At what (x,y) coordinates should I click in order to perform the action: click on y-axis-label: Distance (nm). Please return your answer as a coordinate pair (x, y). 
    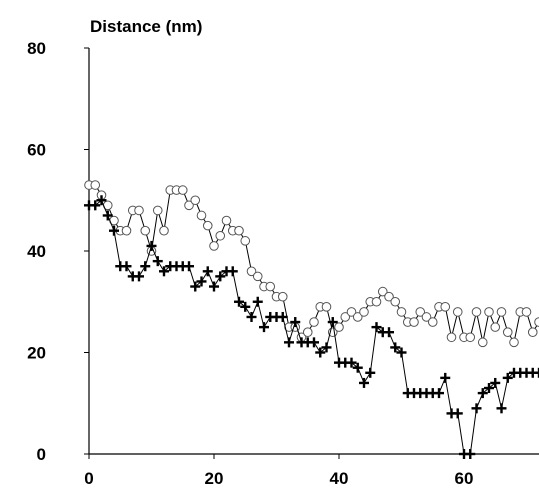
    Looking at the image, I should click on (146, 26).